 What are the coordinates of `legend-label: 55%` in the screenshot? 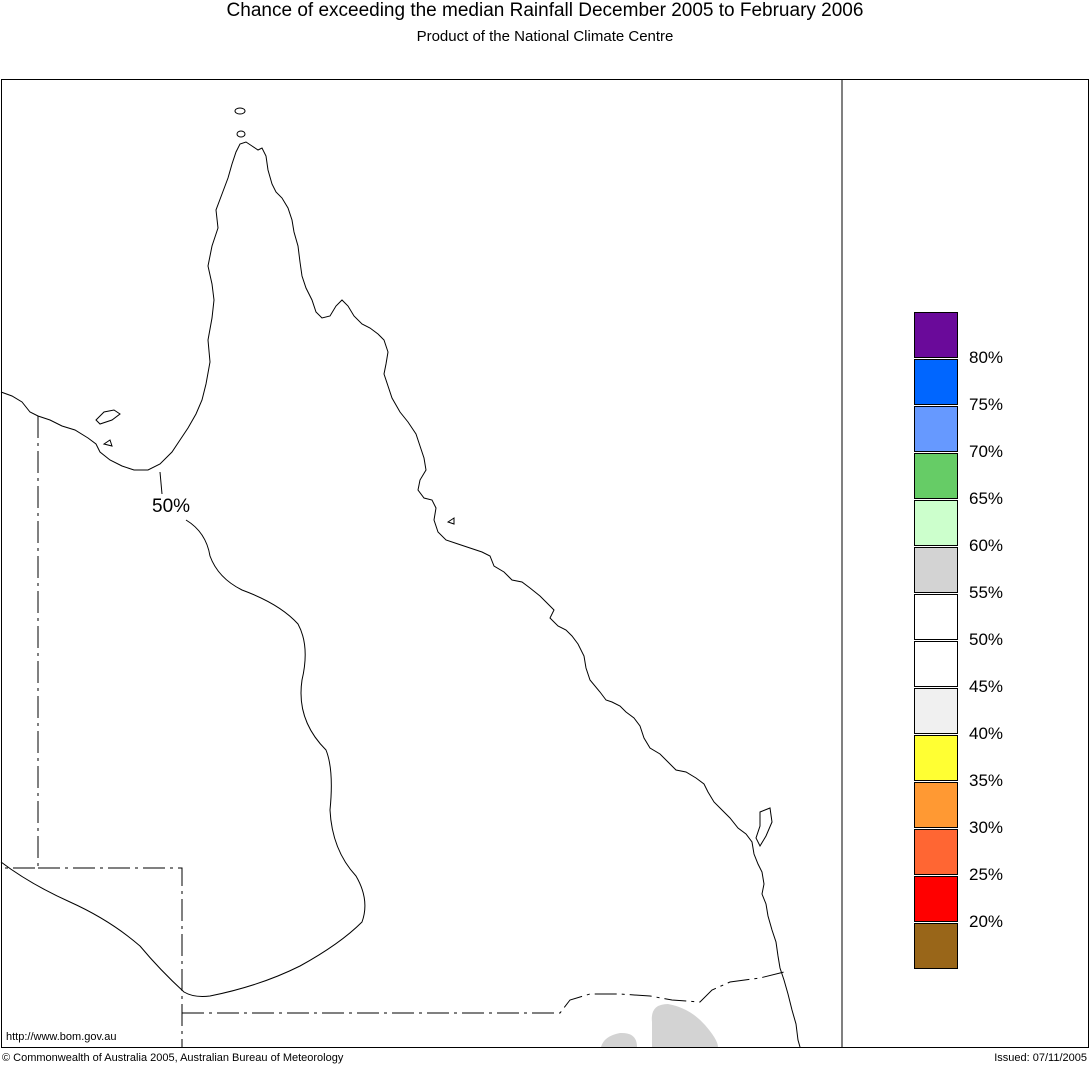 It's located at (986, 592).